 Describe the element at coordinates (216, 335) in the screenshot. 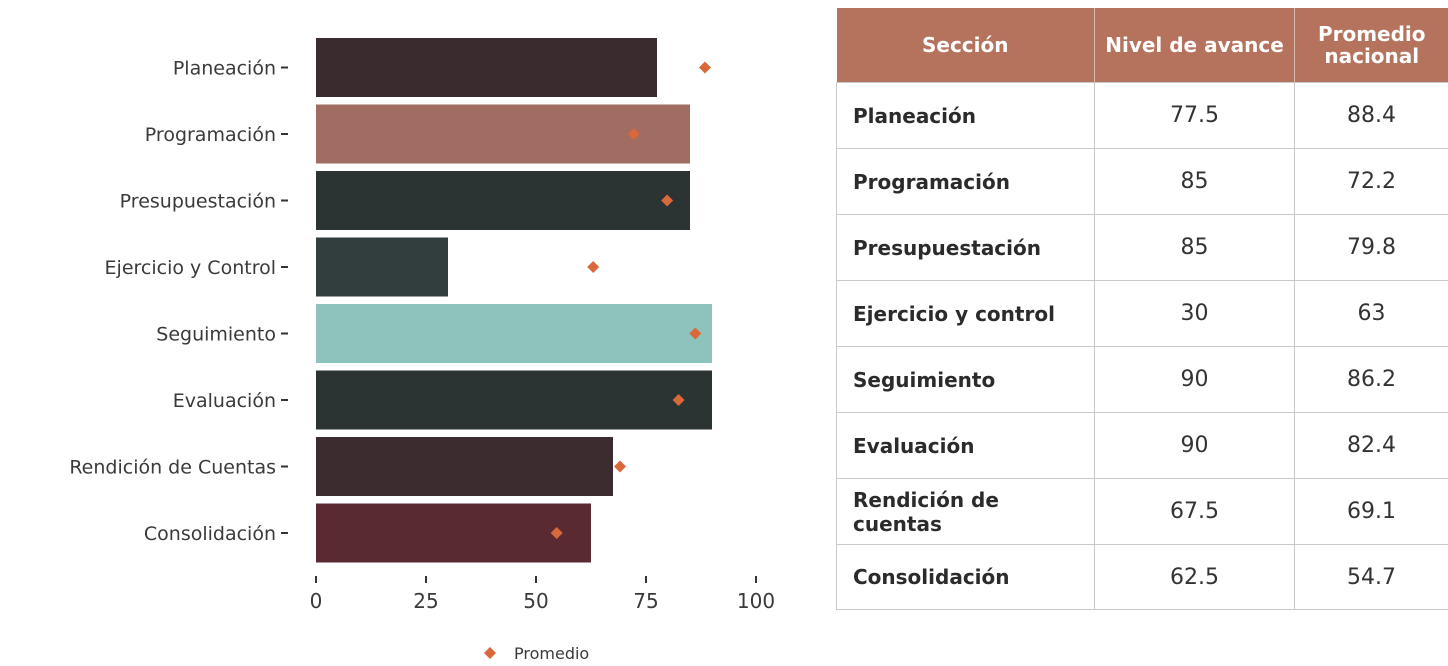

I see `category-label: Seguimiento` at that location.